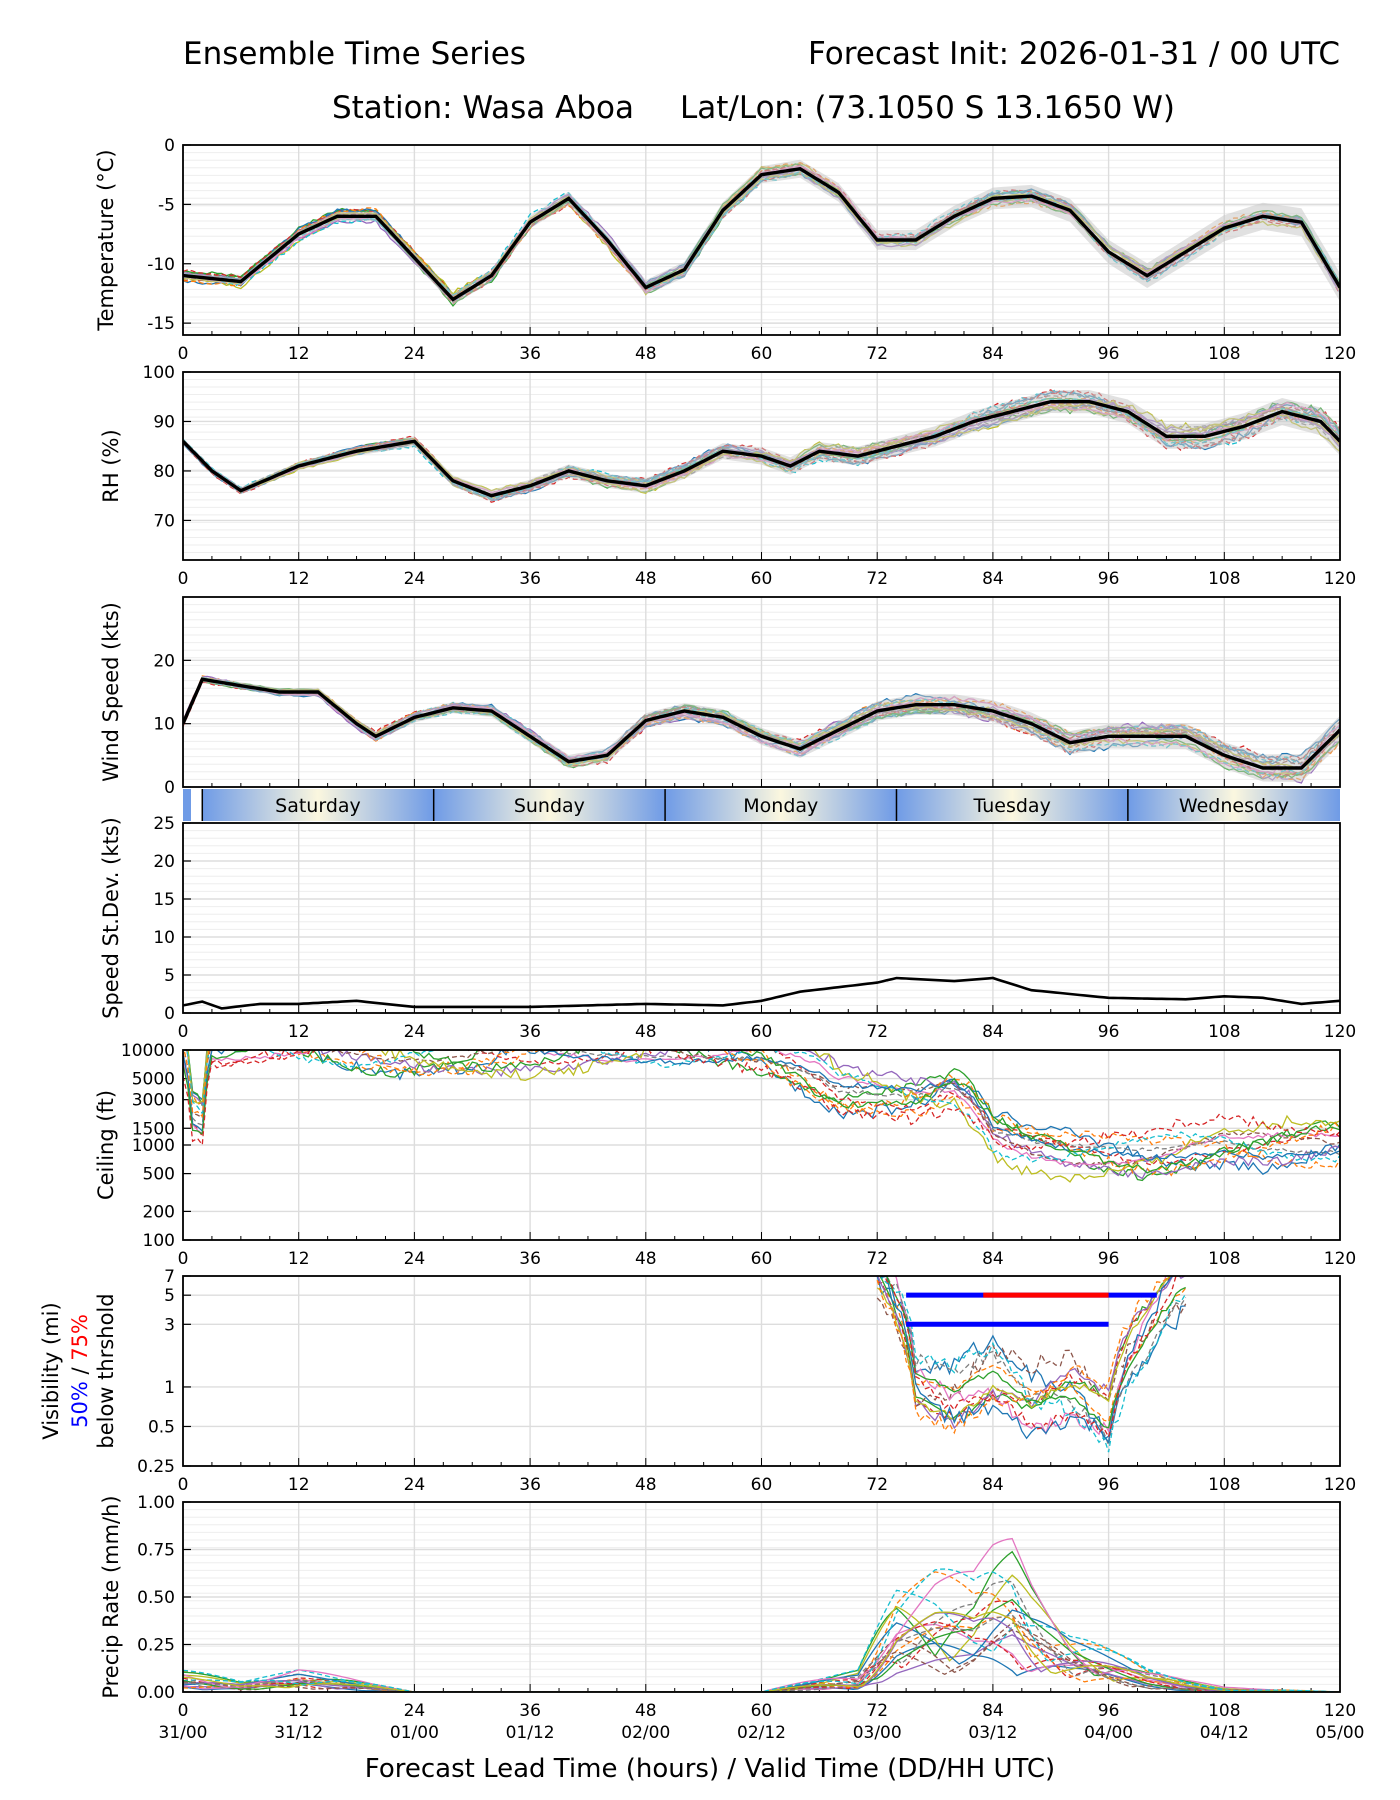 The height and width of the screenshot is (1800, 1400). Describe the element at coordinates (169, 1388) in the screenshot. I see `y-tick-label: 1` at that location.